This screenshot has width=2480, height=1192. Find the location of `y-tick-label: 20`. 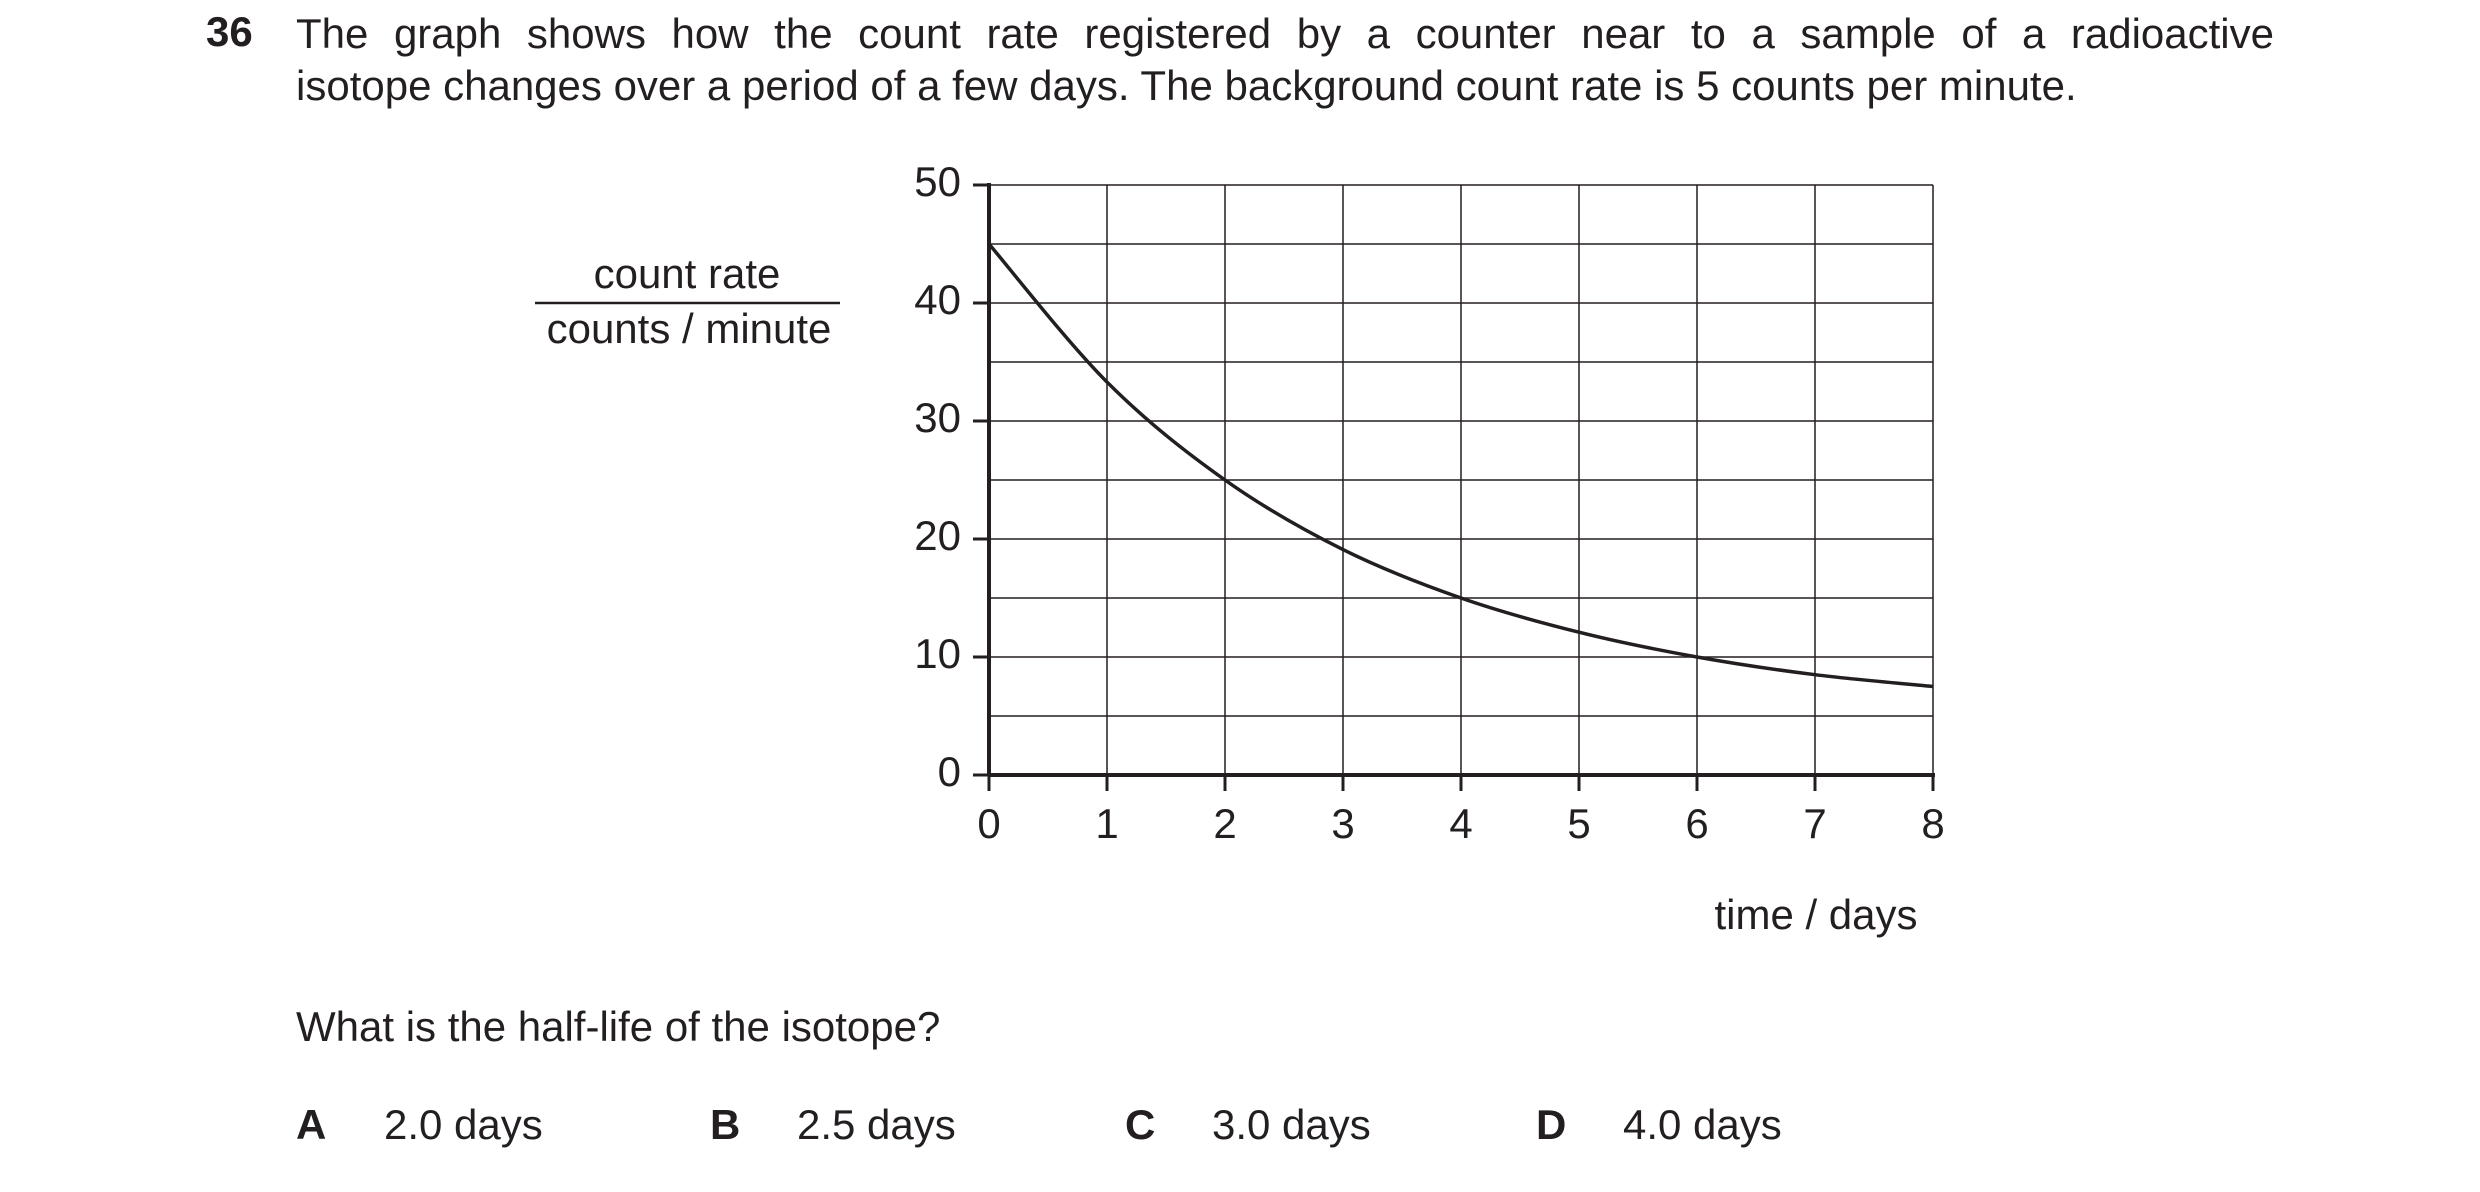

y-tick-label: 20 is located at coordinates (937, 535).